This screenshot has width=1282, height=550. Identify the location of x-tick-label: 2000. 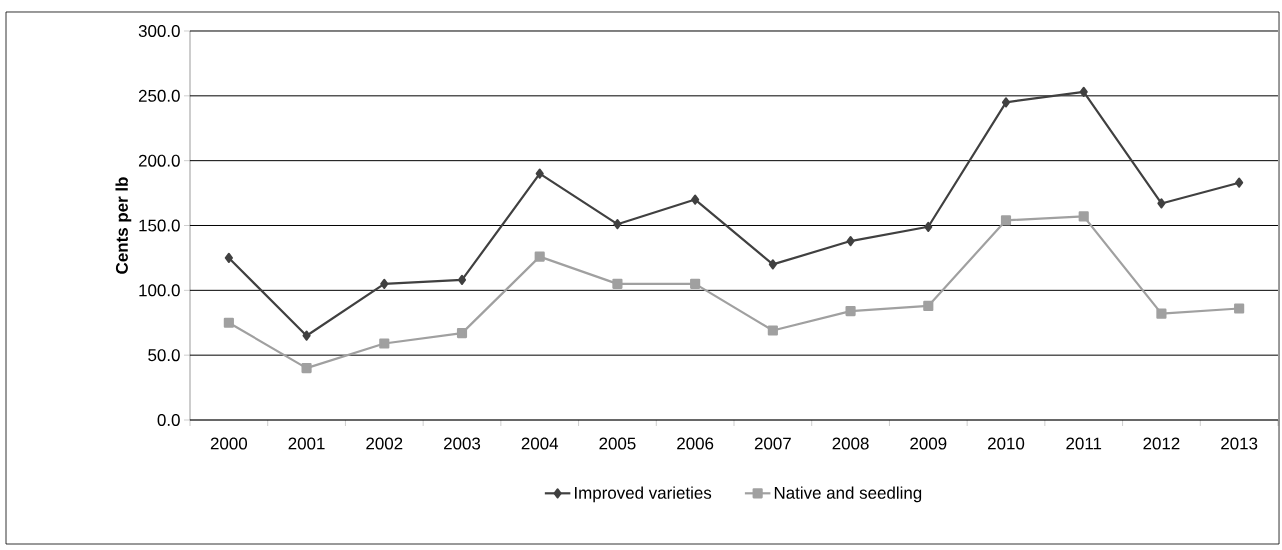
(229, 443).